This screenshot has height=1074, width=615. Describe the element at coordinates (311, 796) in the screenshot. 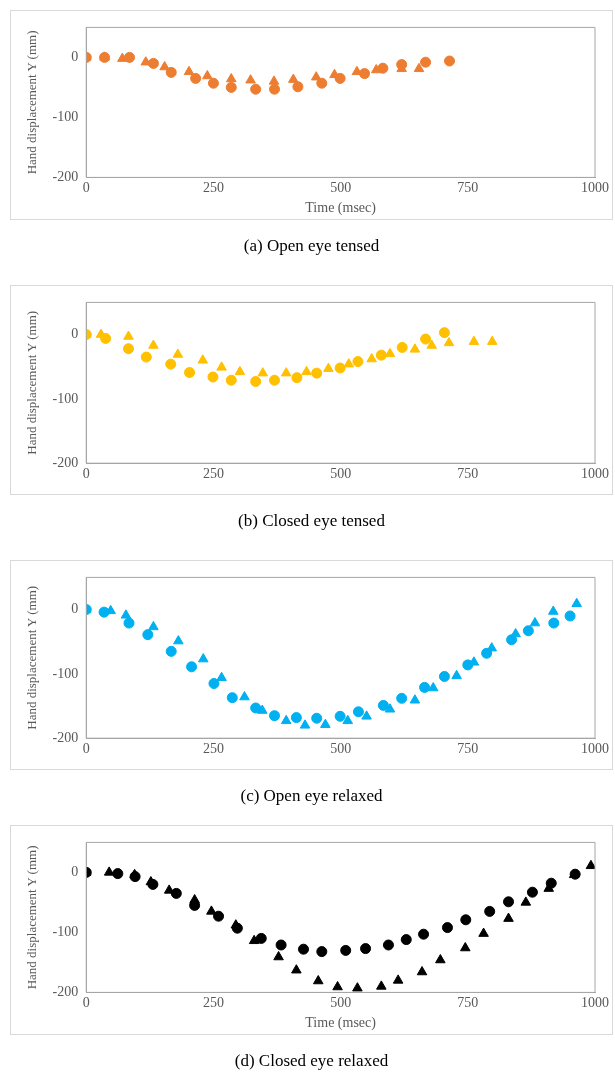

I see `text: (c) Open eye relaxed` at that location.